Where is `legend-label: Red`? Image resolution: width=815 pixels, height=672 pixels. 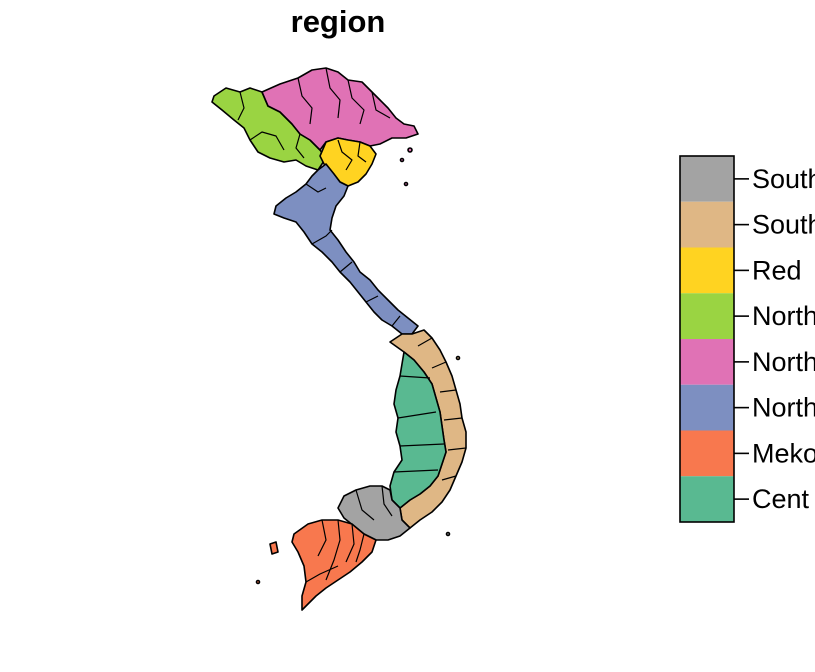
legend-label: Red is located at coordinates (777, 270).